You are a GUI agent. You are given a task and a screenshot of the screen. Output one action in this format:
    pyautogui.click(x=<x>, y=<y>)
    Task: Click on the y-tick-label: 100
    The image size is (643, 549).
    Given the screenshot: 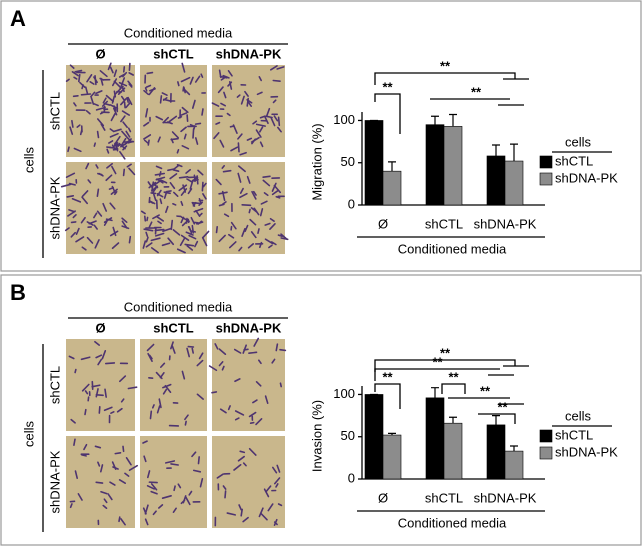 What is the action you would take?
    pyautogui.click(x=344, y=393)
    